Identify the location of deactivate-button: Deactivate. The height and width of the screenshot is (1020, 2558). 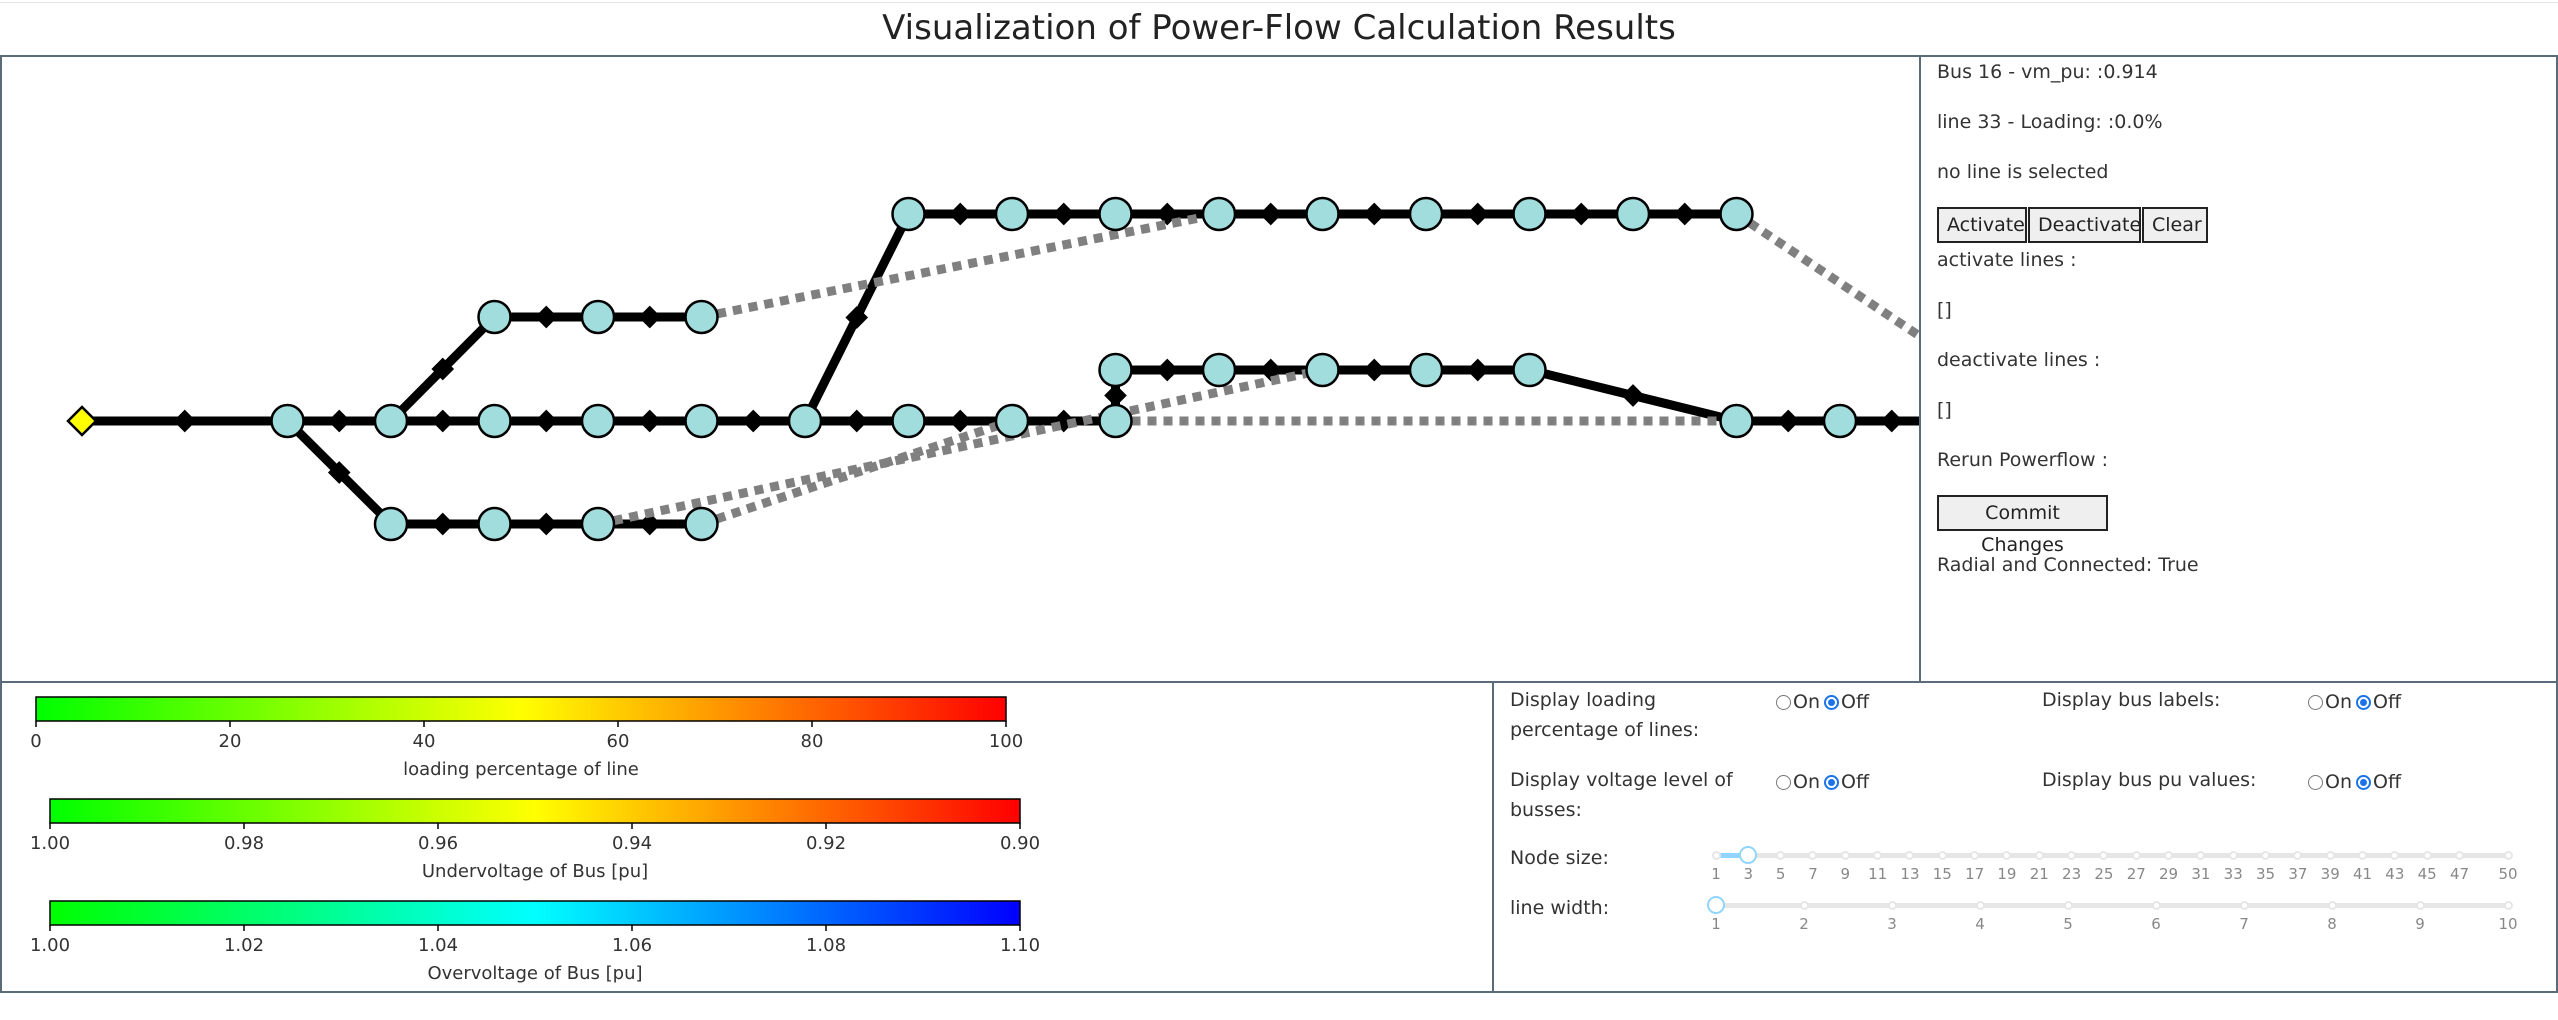
(2084, 225).